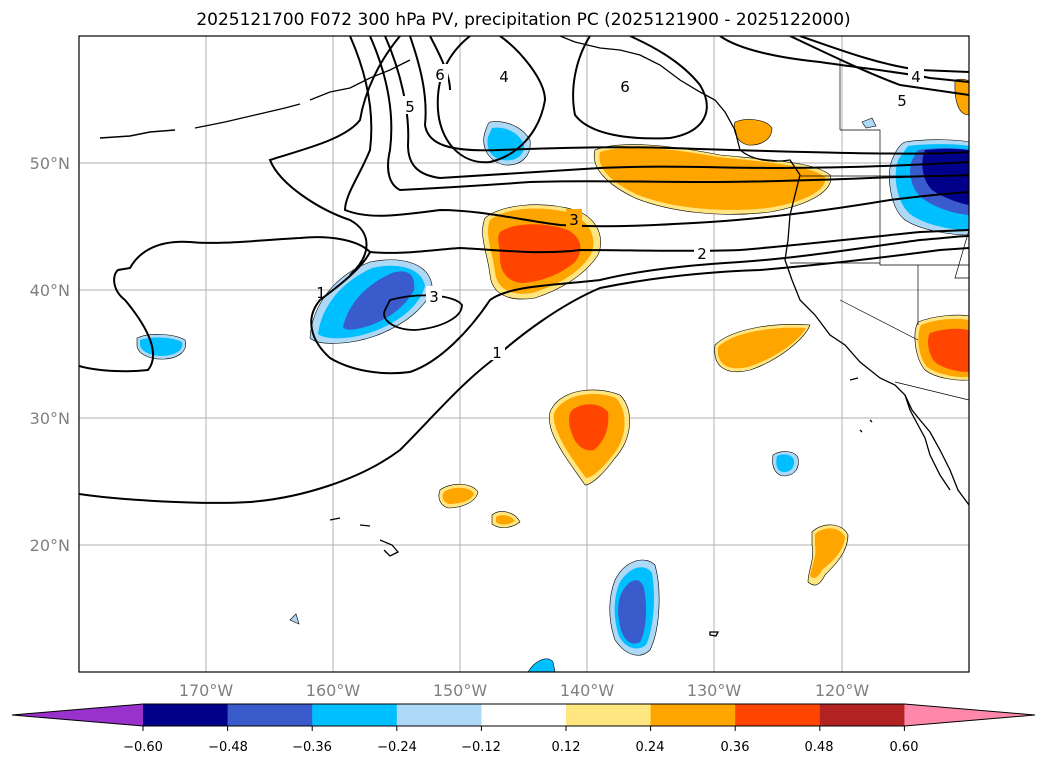 The image size is (1047, 765). I want to click on lat-label: 40°N, so click(50, 290).